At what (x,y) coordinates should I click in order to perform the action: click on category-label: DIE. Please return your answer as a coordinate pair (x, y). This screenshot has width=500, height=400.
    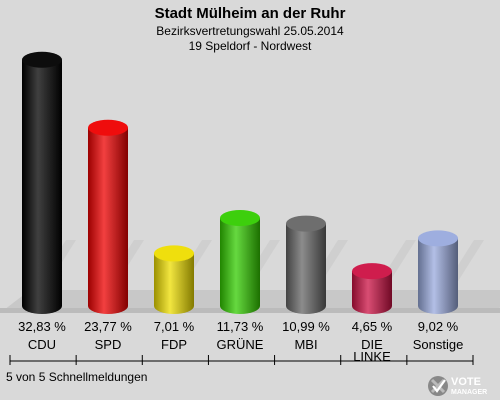
    Looking at the image, I should click on (372, 344).